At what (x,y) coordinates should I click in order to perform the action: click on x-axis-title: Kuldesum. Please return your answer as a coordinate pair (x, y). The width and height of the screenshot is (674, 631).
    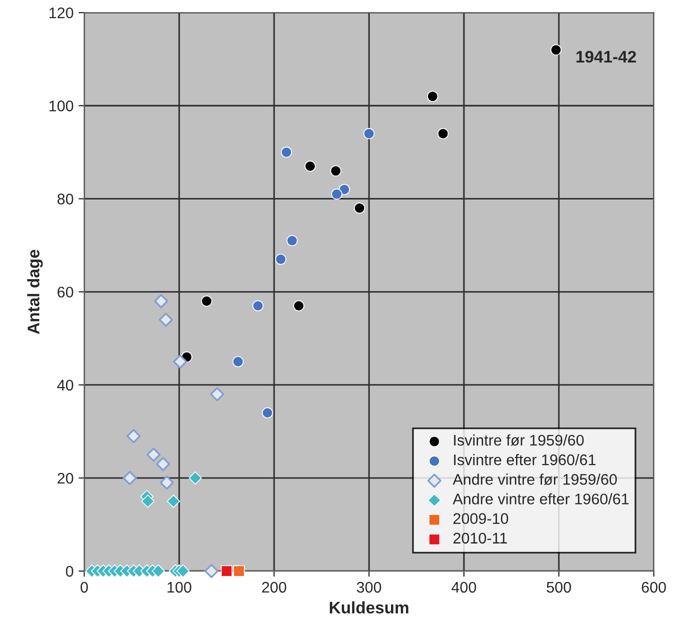
    Looking at the image, I should click on (369, 607).